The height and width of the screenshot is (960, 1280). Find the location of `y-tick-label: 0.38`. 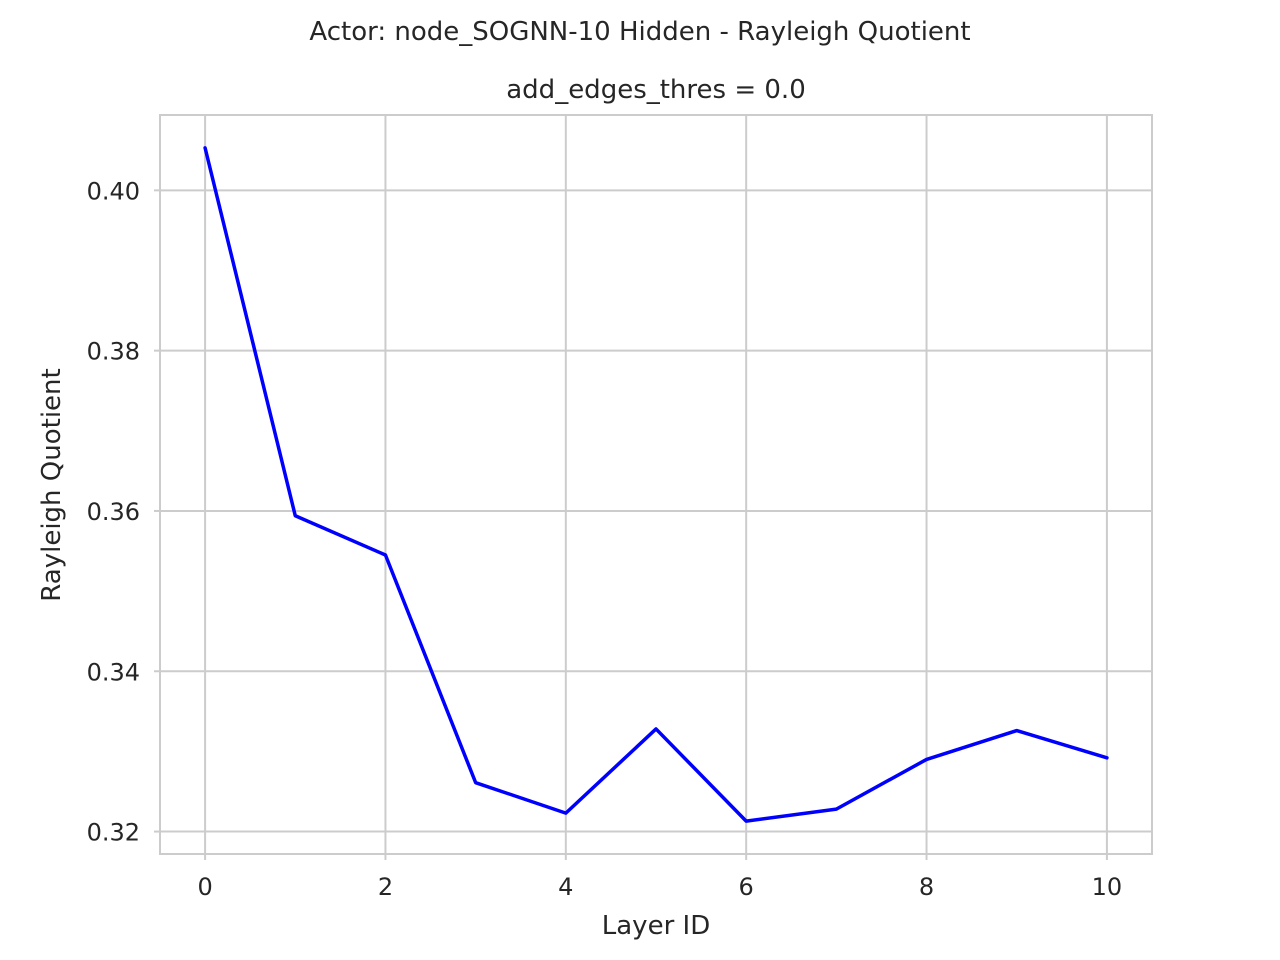

y-tick-label: 0.38 is located at coordinates (113, 352).